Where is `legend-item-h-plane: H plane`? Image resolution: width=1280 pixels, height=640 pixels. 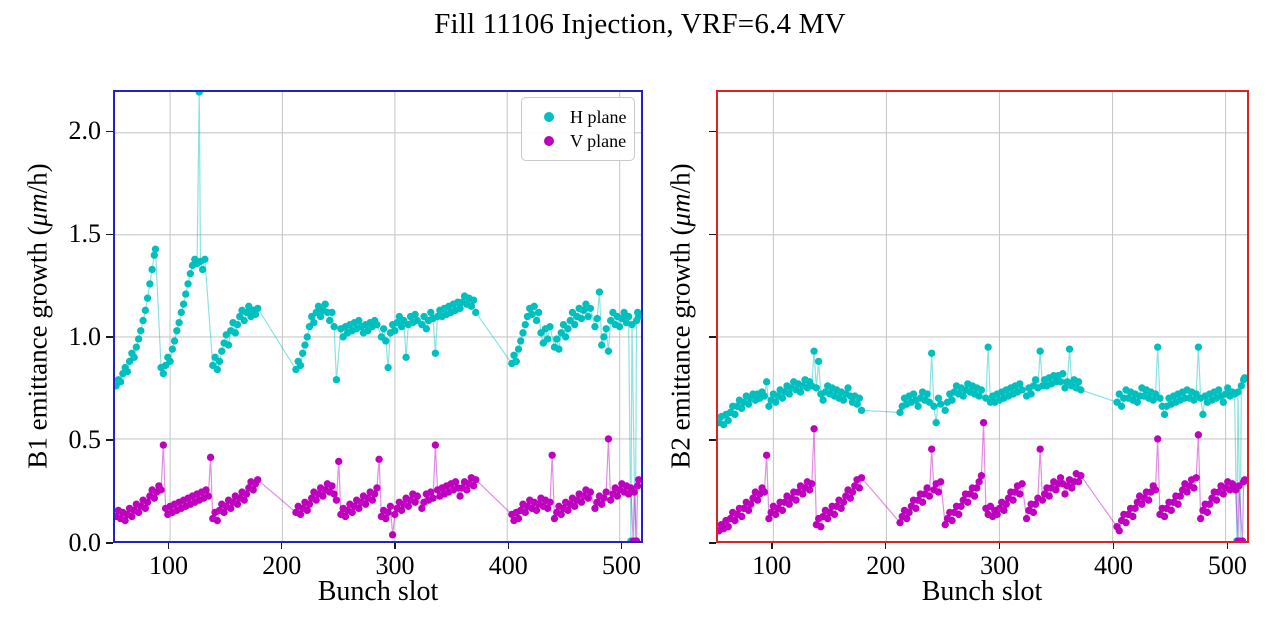
legend-item-h-plane: H plane is located at coordinates (578, 117).